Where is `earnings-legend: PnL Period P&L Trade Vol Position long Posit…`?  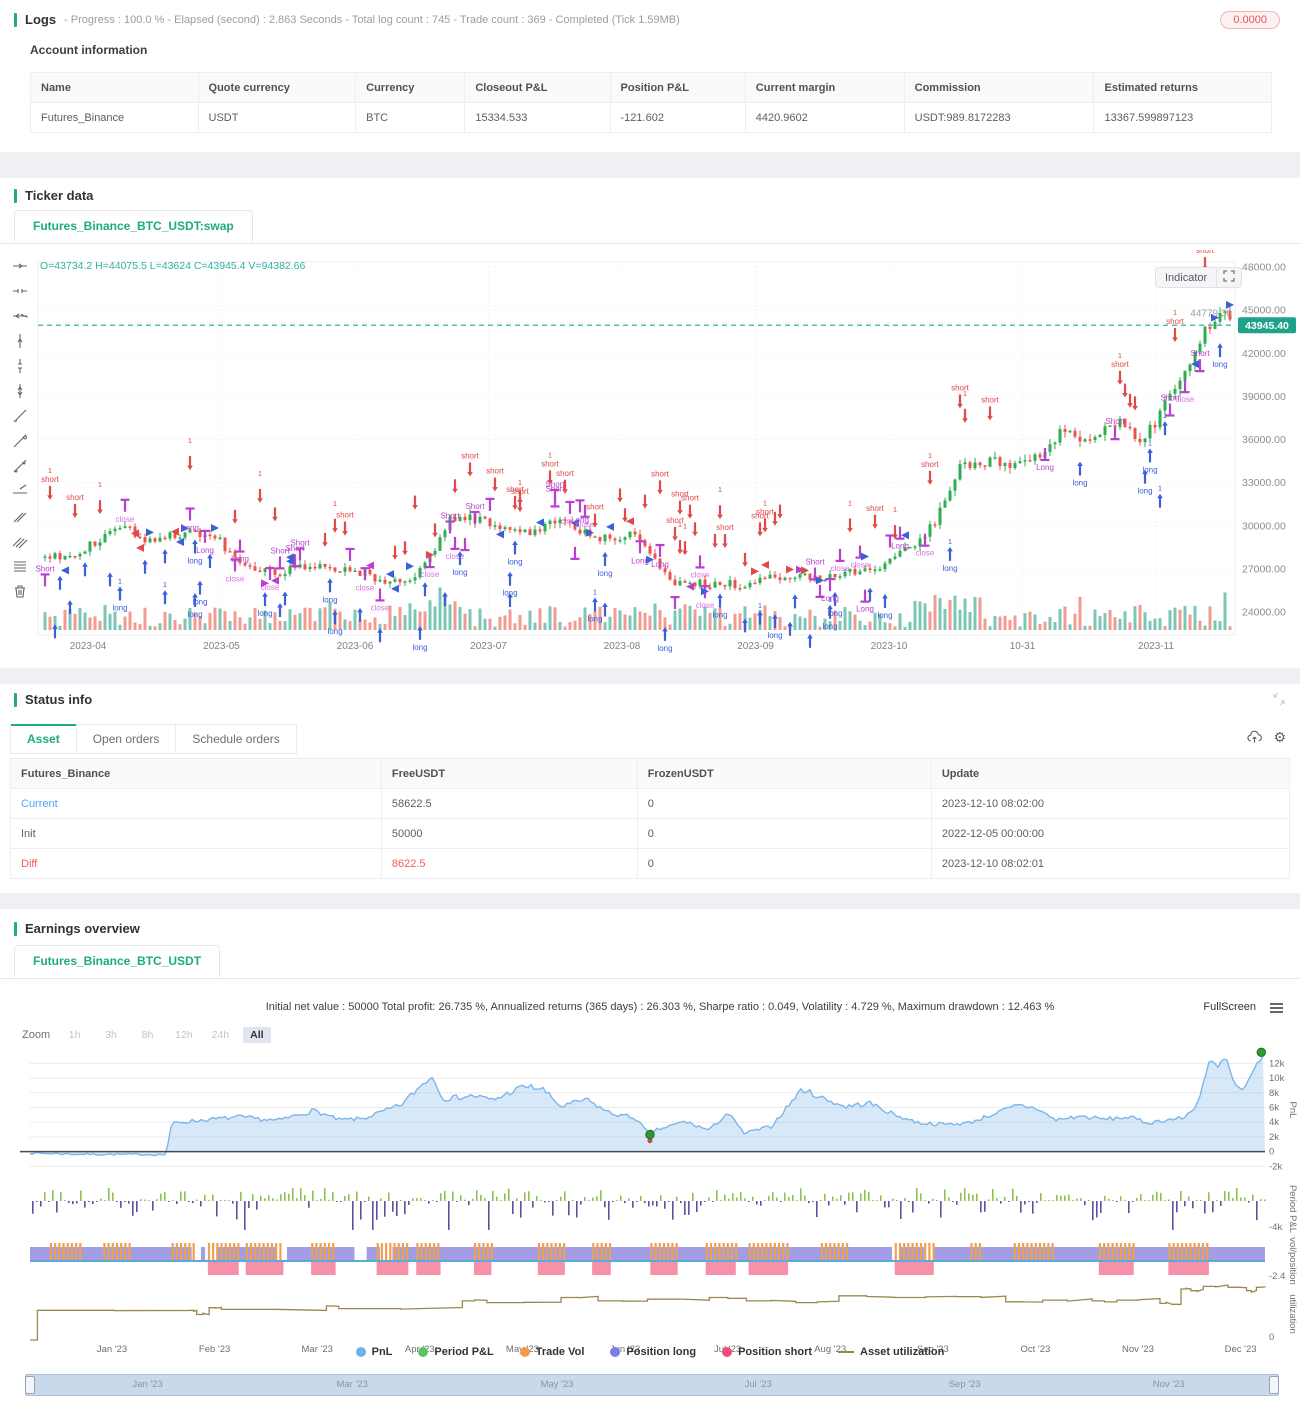
earnings-legend: PnL Period P&L Trade Vol Position long Posit… is located at coordinates (650, 1352).